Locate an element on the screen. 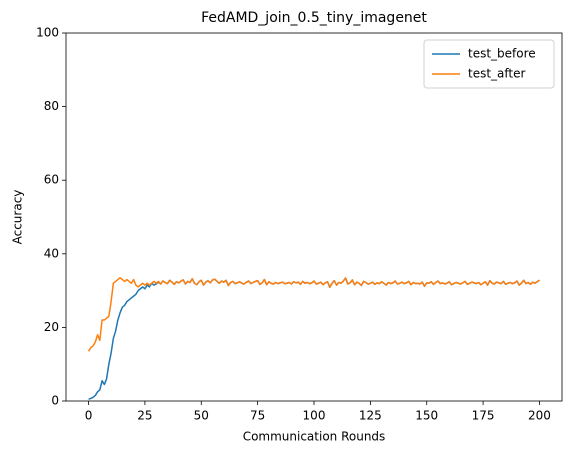  y-tick-label: 20 is located at coordinates (51, 327).